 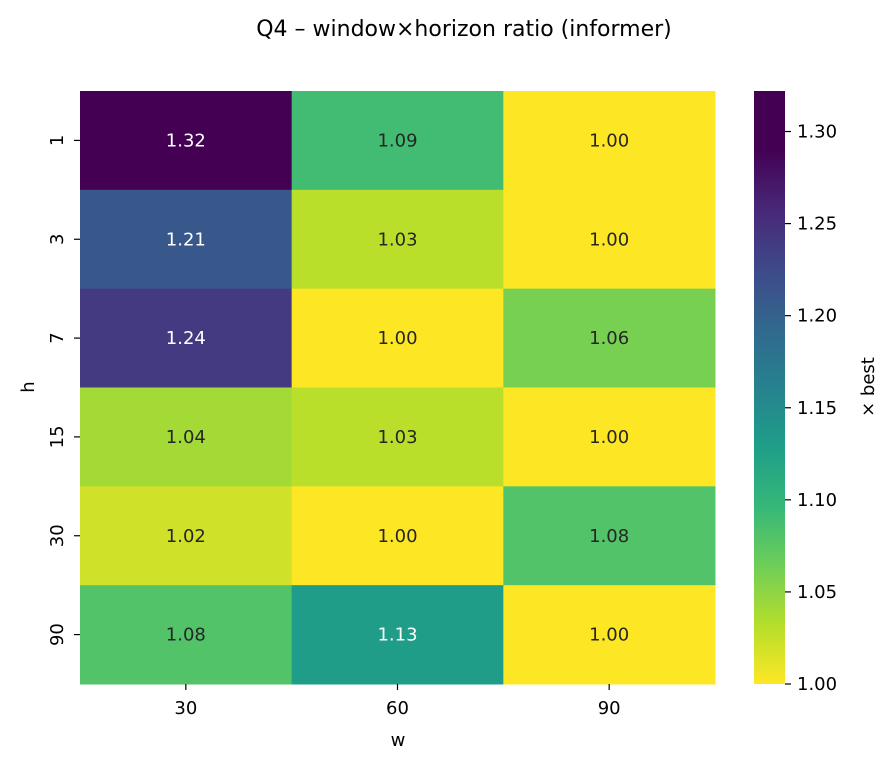 I want to click on colorbar: 1.00 1.05 1.10 1.15 1.20 1.25 1.30 × best, so click(x=816, y=393).